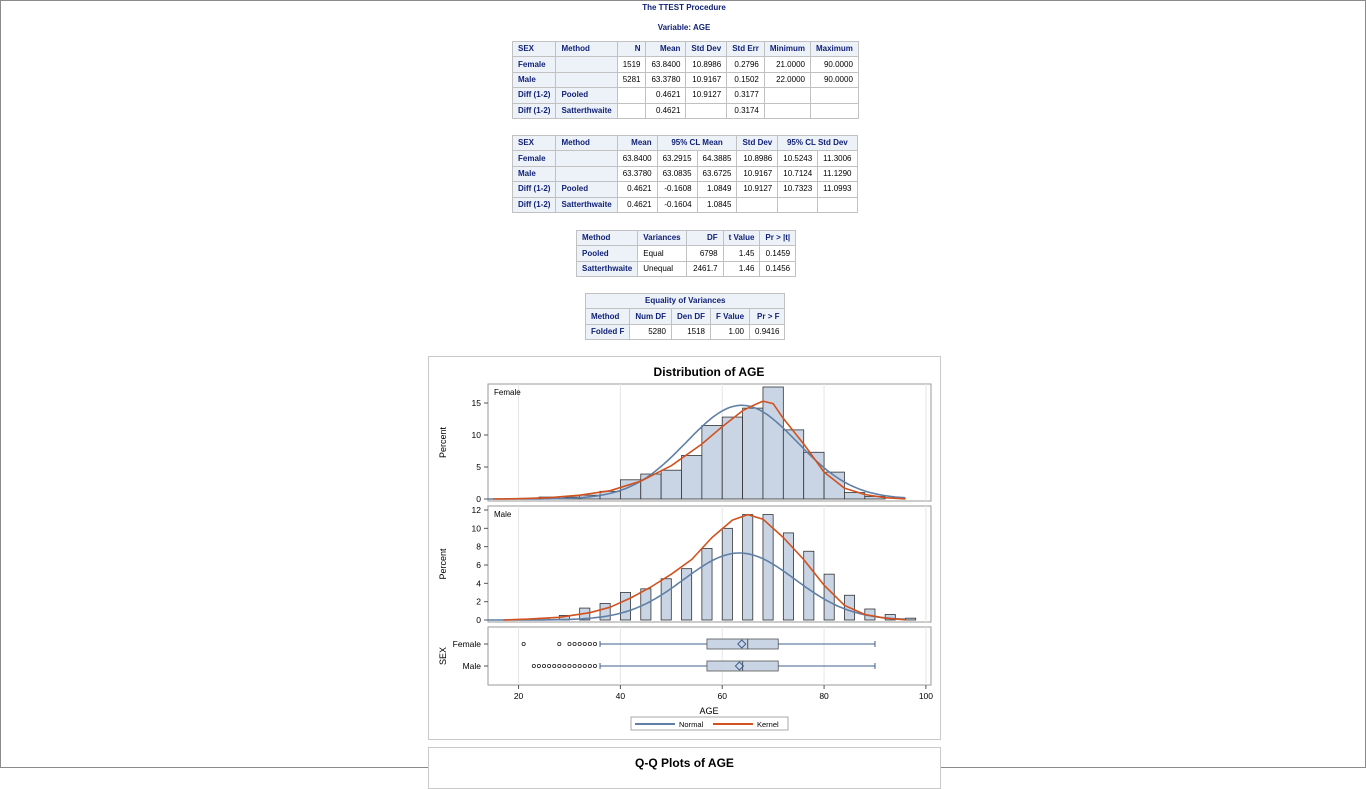 Image resolution: width=1366 pixels, height=789 pixels. What do you see at coordinates (503, 514) in the screenshot?
I see `panel-label: Male` at bounding box center [503, 514].